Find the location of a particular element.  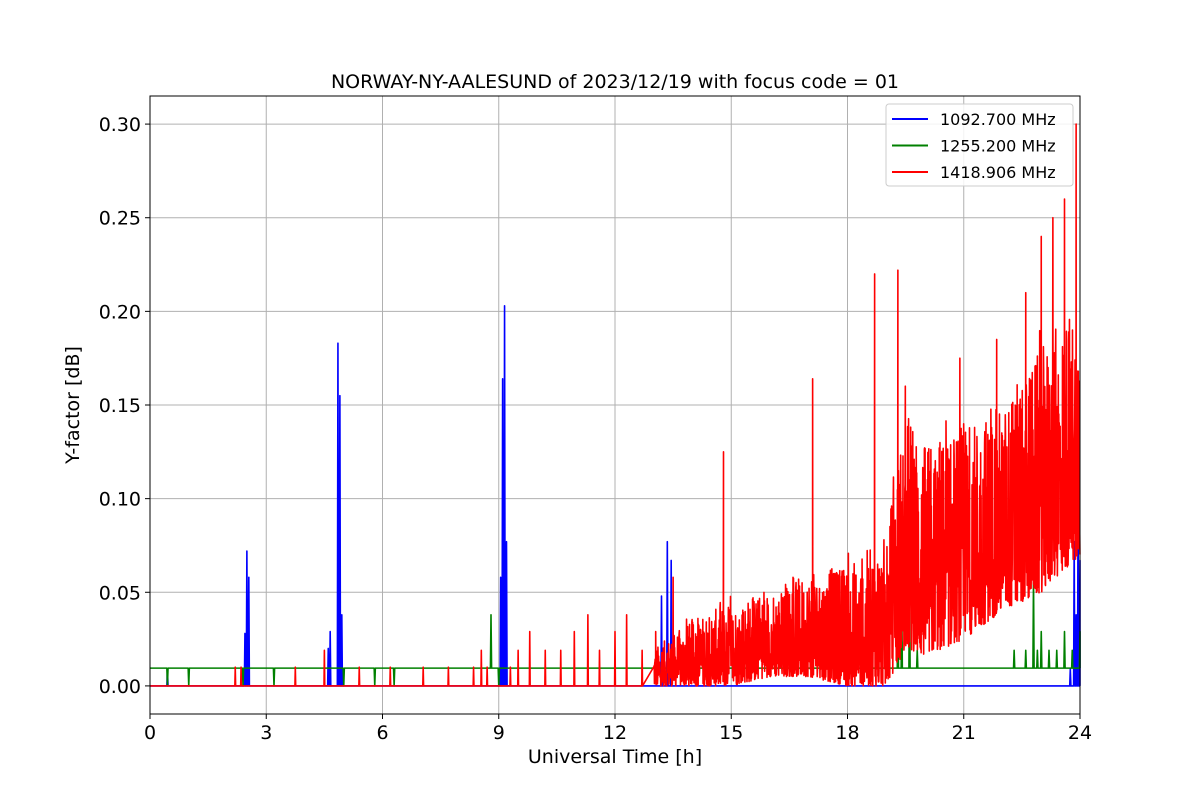

x-tick-label: 6 is located at coordinates (382, 733).